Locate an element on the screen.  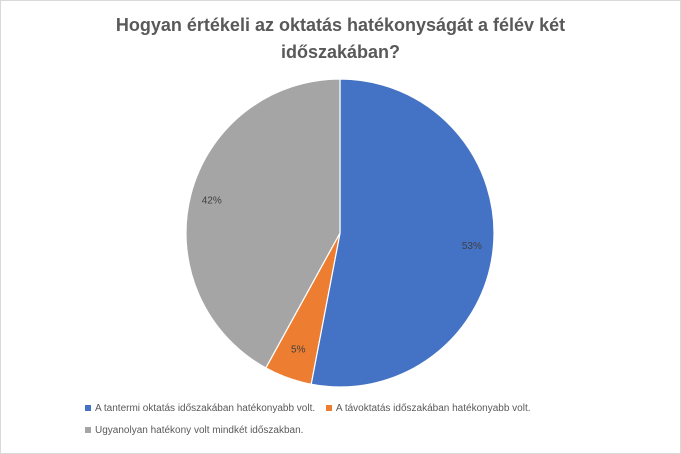
data-label-tavoktatas: 5% is located at coordinates (298, 349).